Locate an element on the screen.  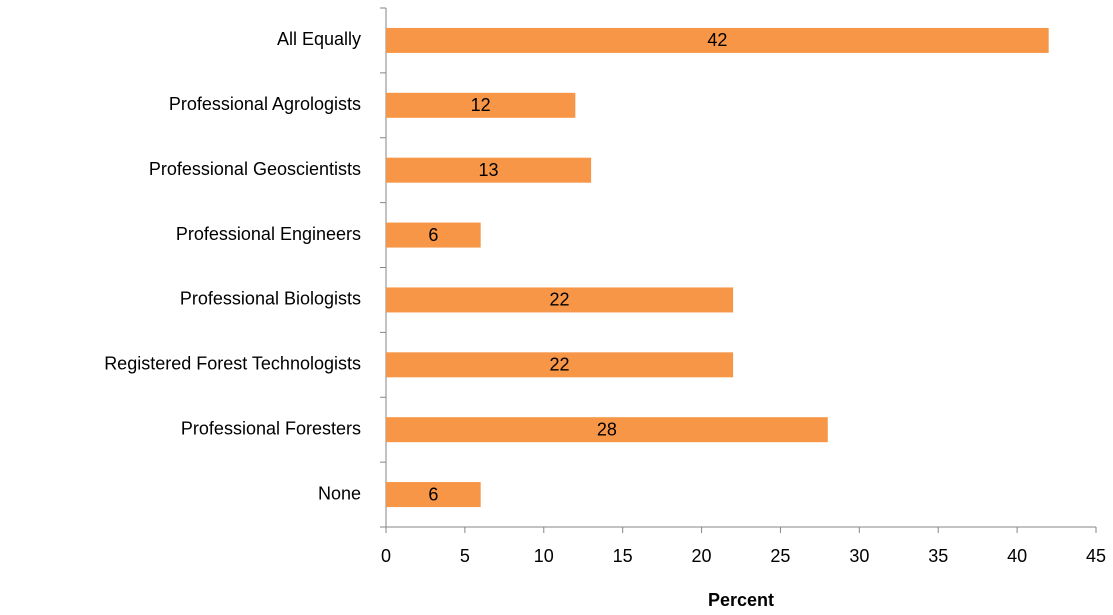
data-label: 12 is located at coordinates (481, 105).